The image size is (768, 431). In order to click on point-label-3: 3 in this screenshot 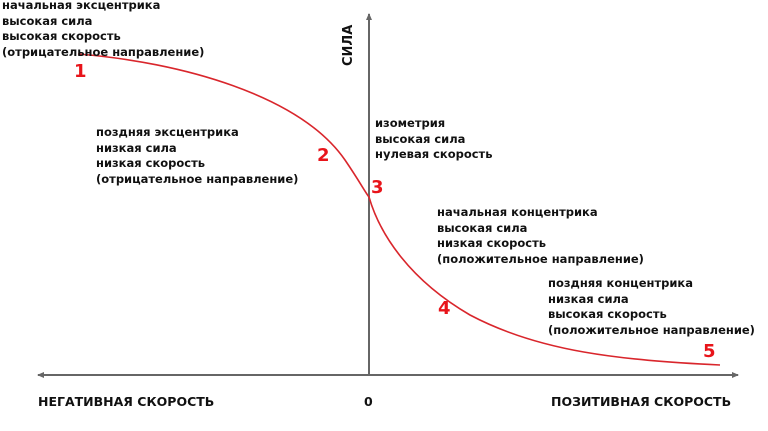, I will do `click(377, 187)`.